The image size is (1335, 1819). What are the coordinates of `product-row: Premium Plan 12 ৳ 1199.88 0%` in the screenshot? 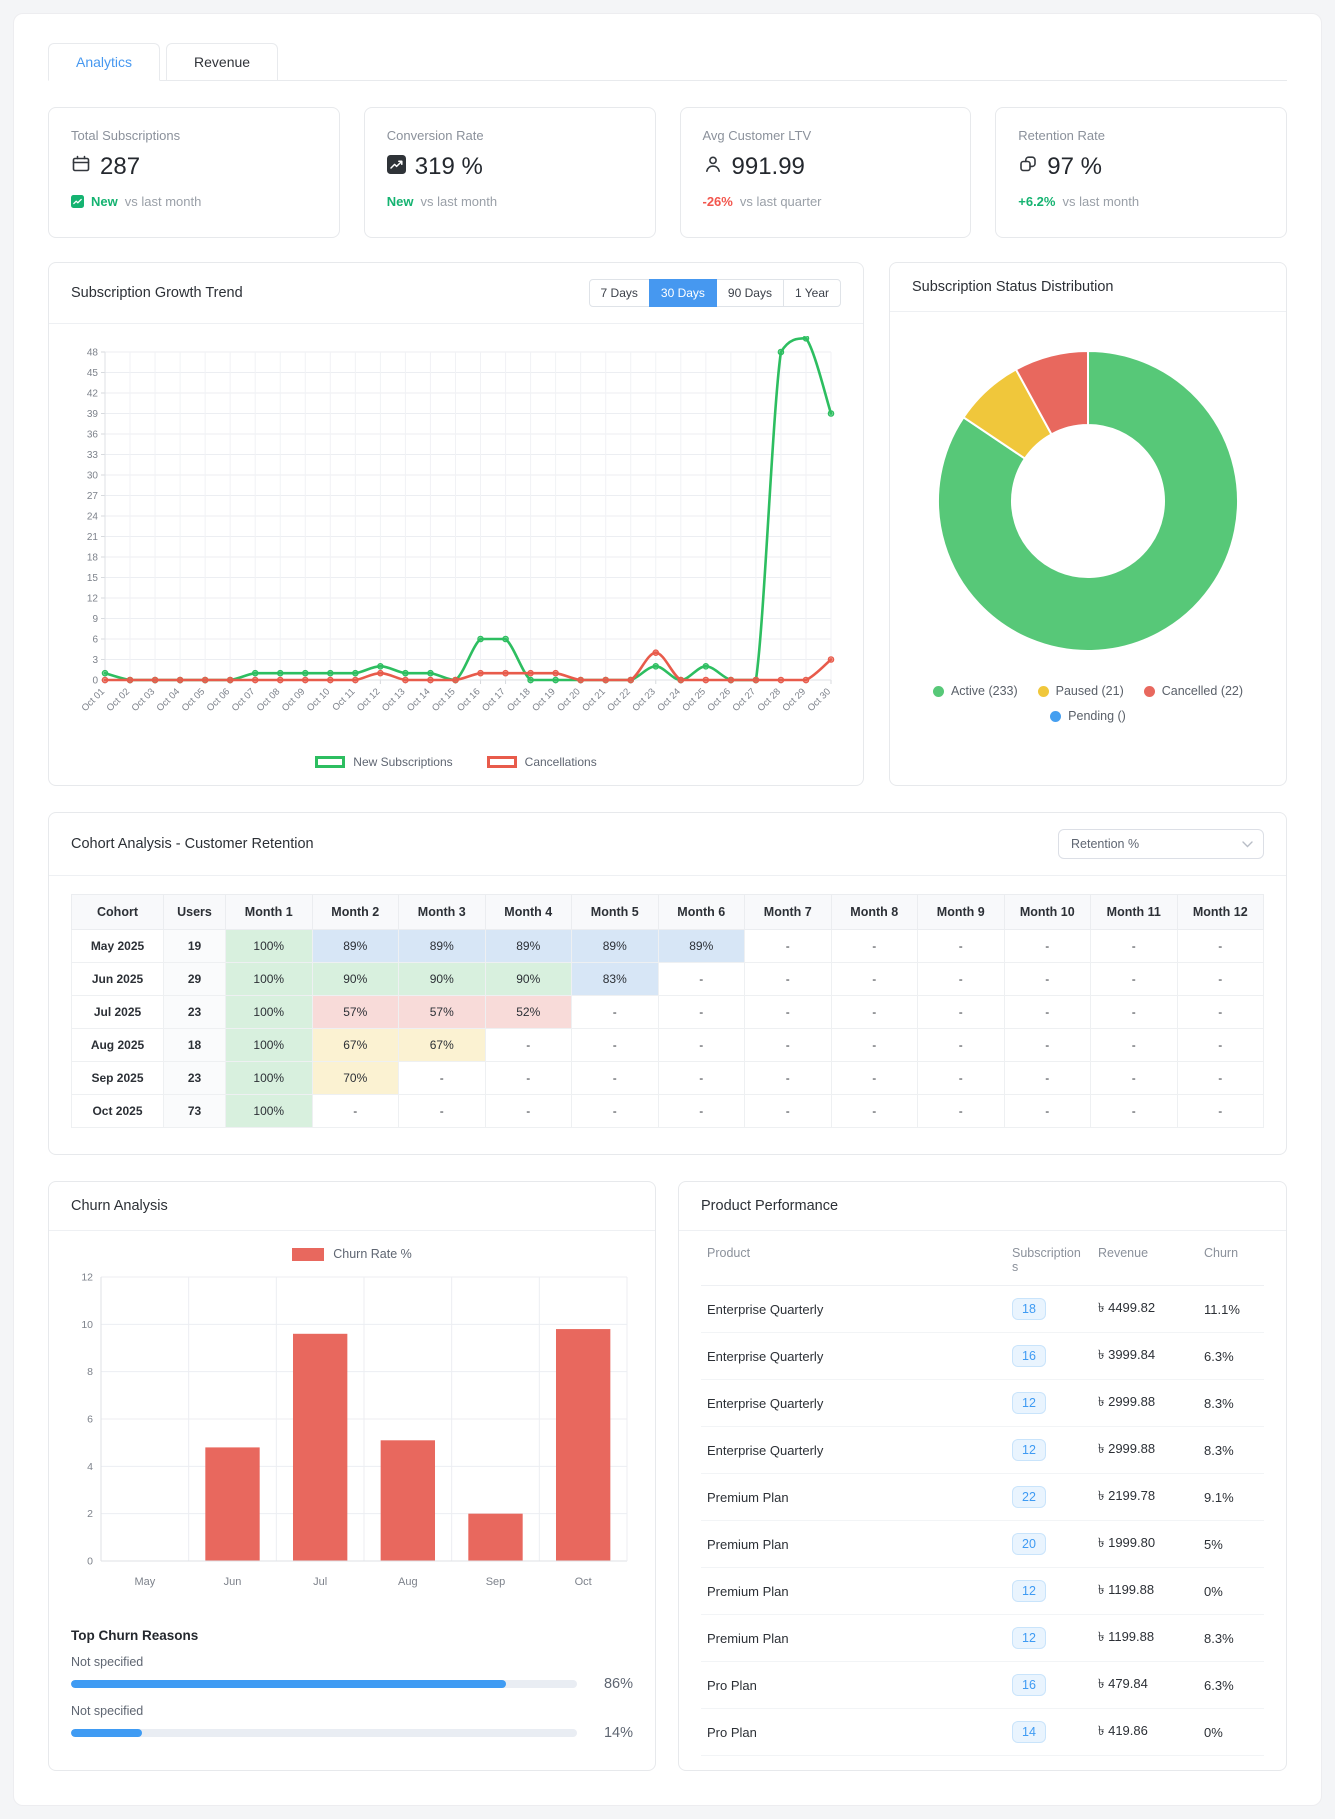 It's located at (982, 1591).